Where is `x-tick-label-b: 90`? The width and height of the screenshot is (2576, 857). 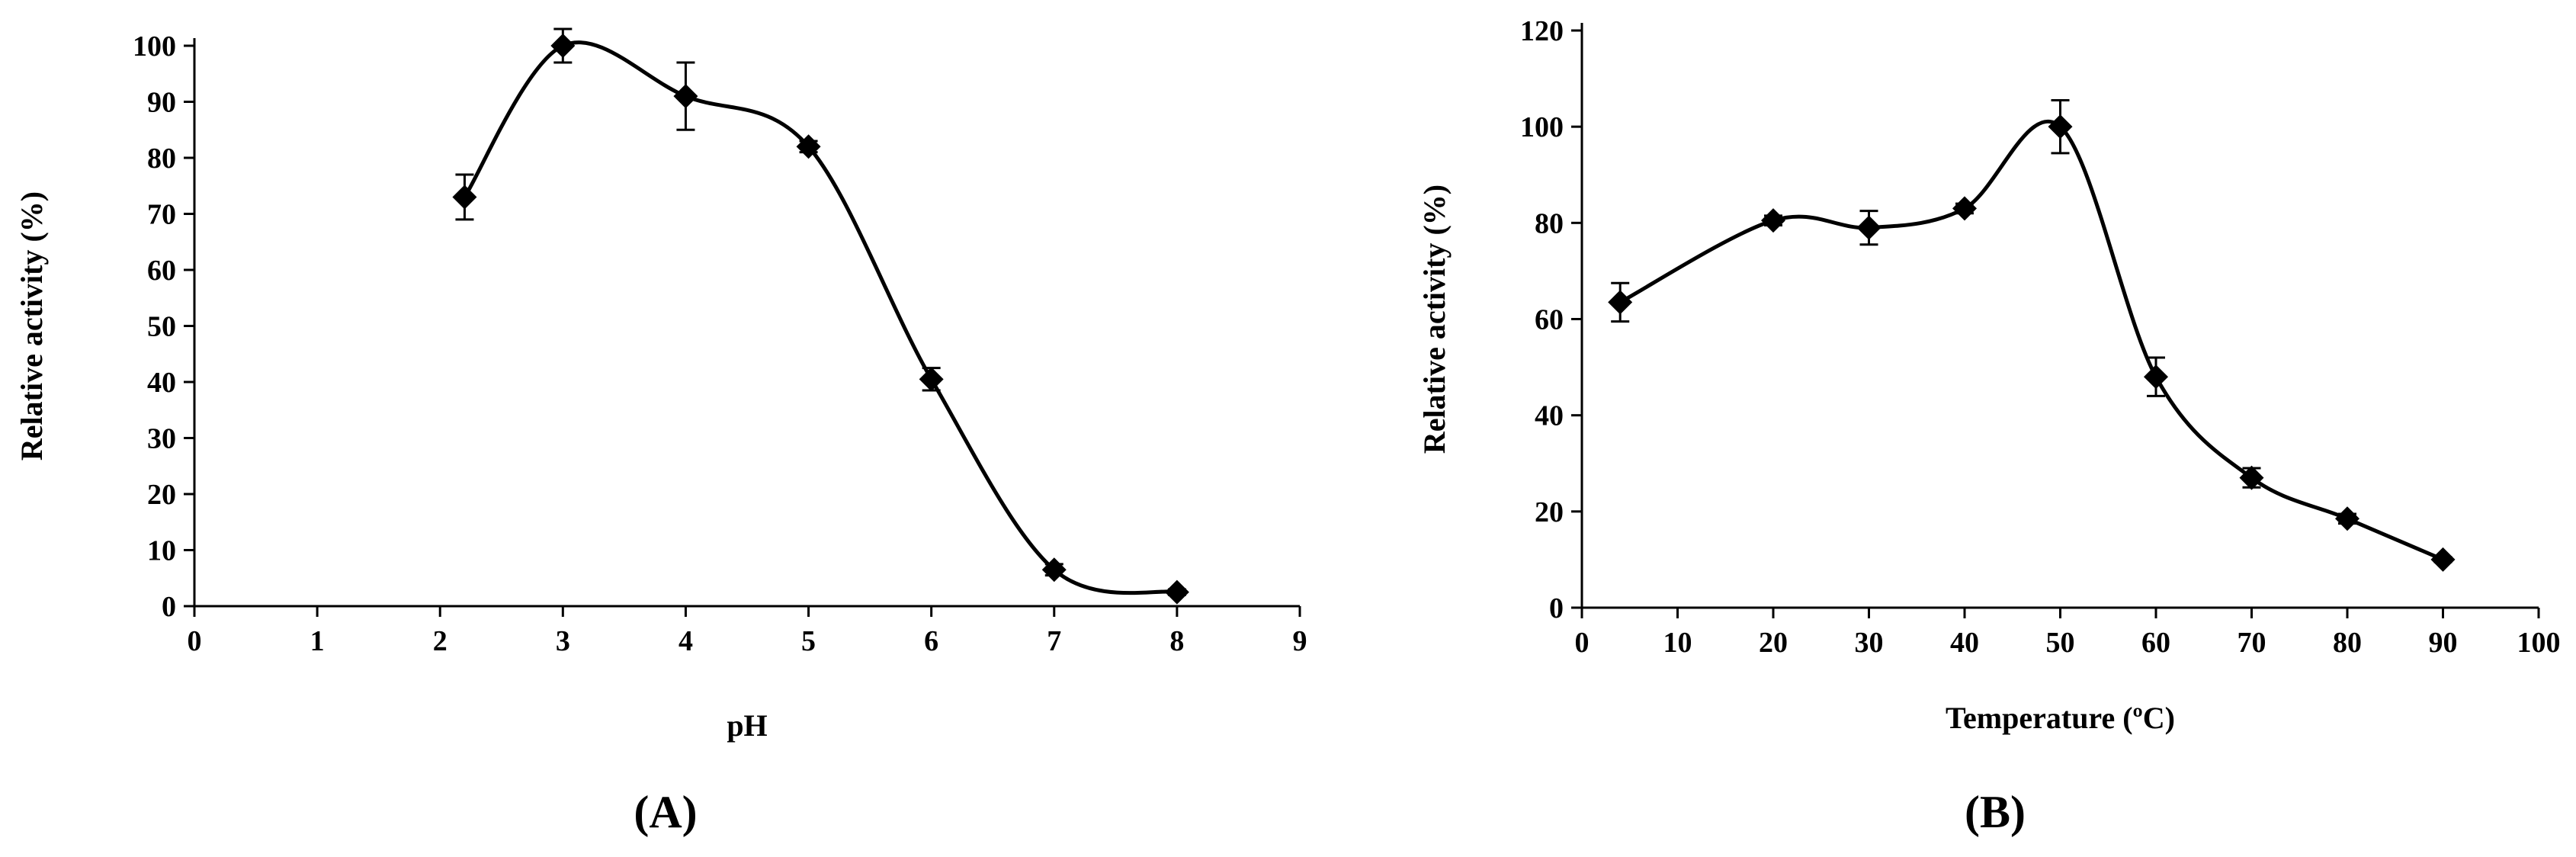
x-tick-label-b: 90 is located at coordinates (2443, 643).